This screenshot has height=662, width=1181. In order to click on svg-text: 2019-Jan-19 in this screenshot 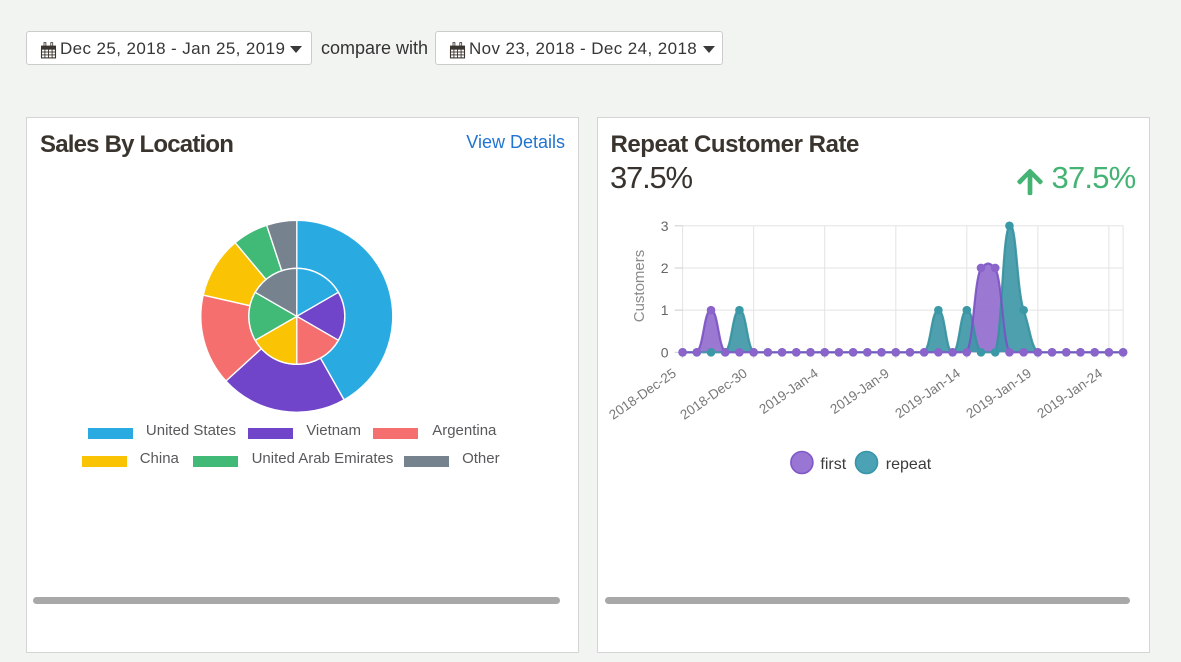, I will do `click(998, 393)`.